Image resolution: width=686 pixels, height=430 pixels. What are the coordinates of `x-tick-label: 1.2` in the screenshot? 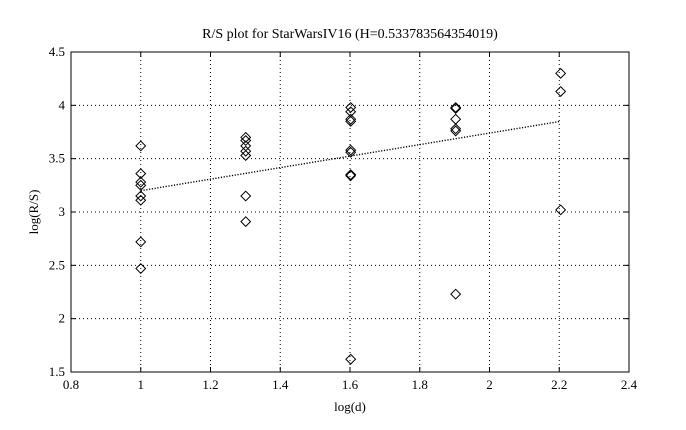 It's located at (210, 384).